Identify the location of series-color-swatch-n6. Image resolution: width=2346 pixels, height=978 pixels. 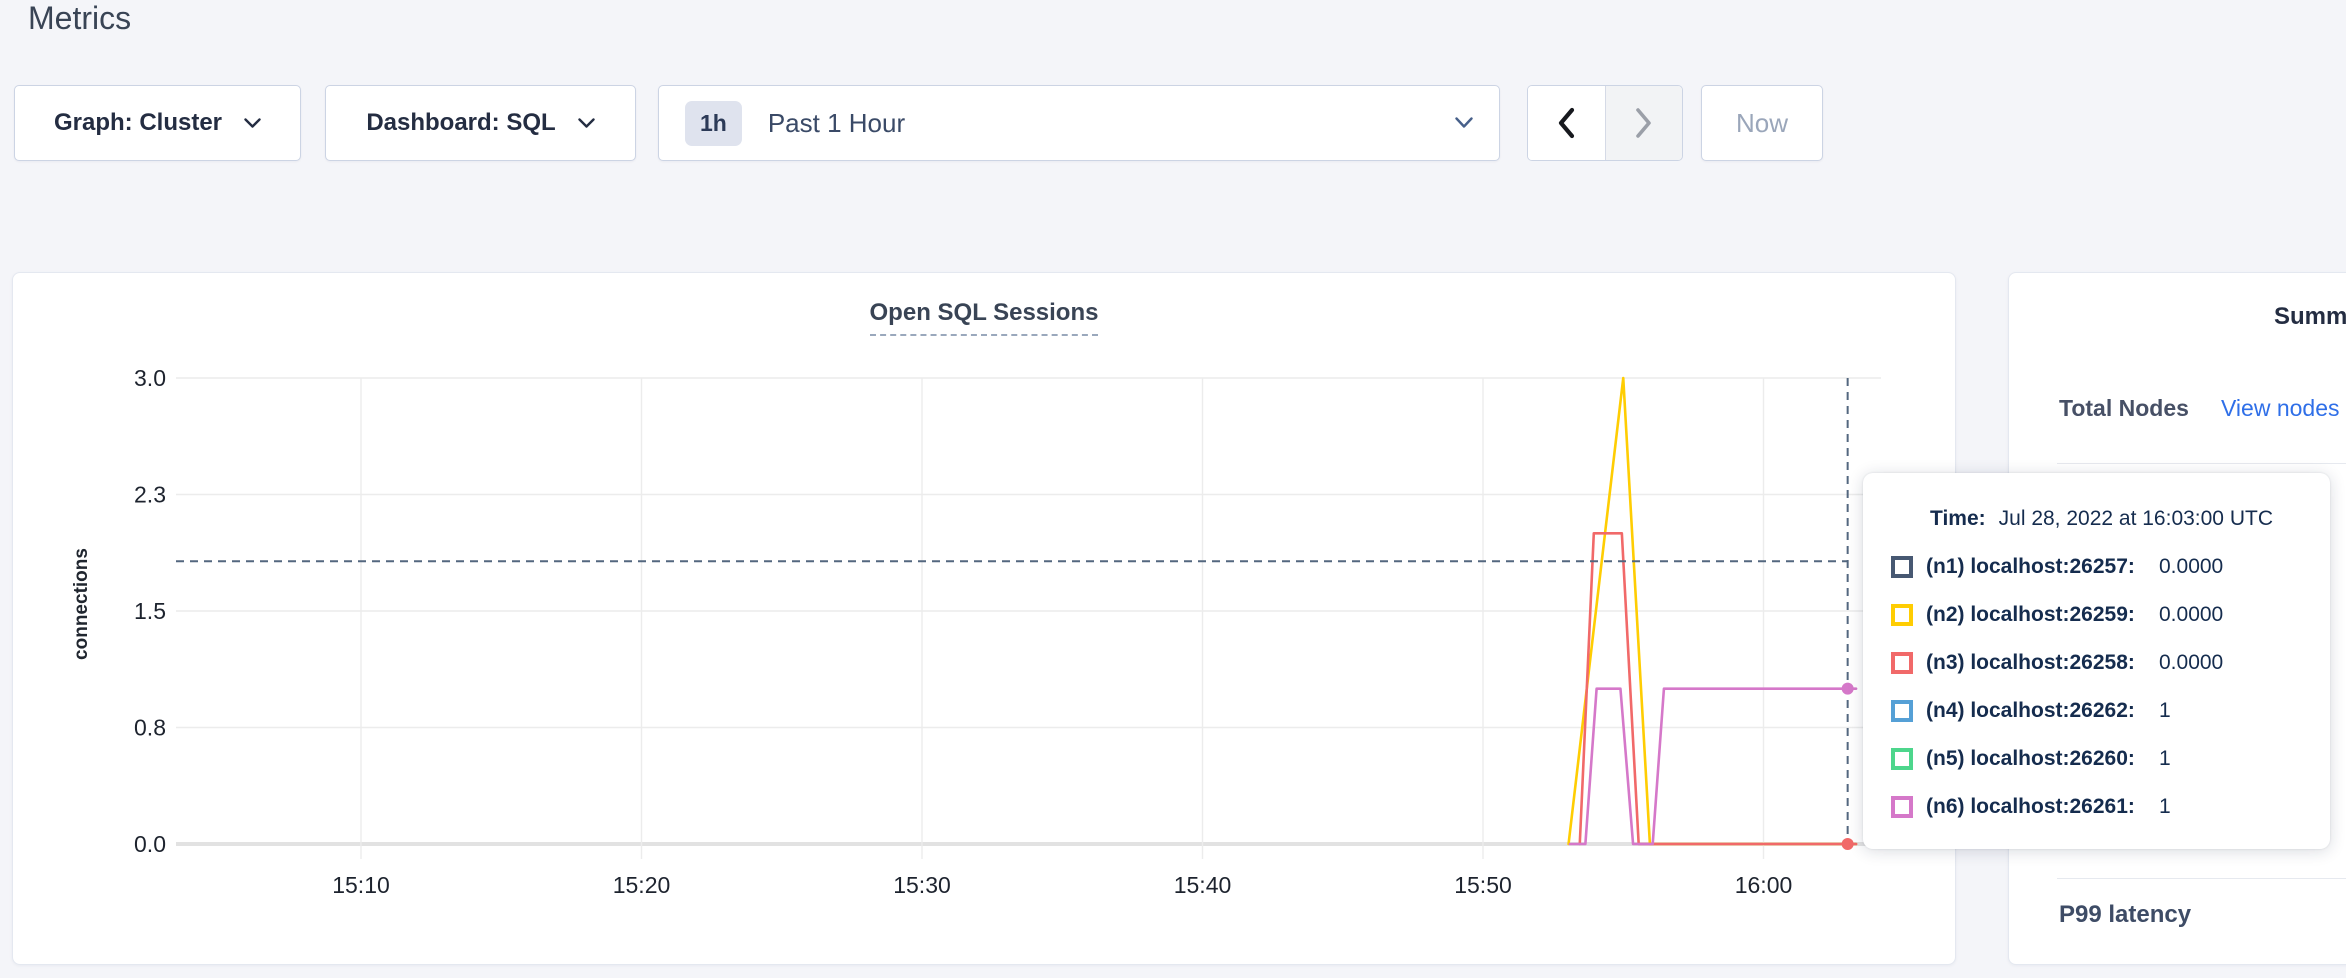
(1902, 807).